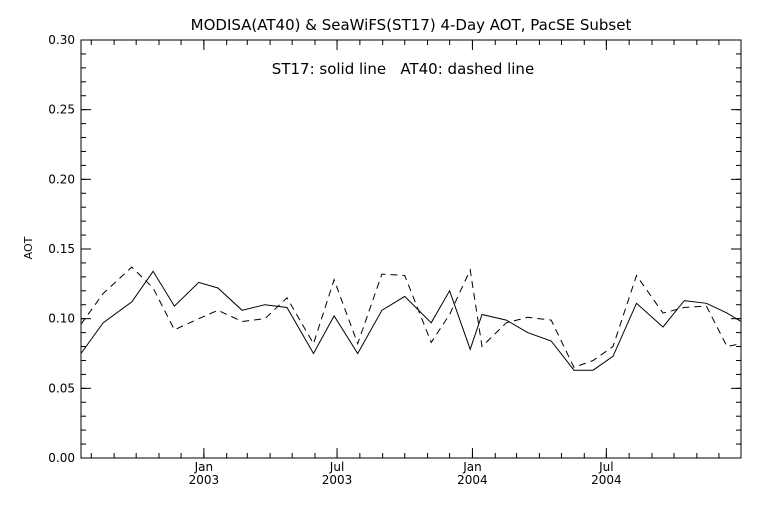 The image size is (768, 512). What do you see at coordinates (61, 249) in the screenshot?
I see `y-tick-label: 0.15` at bounding box center [61, 249].